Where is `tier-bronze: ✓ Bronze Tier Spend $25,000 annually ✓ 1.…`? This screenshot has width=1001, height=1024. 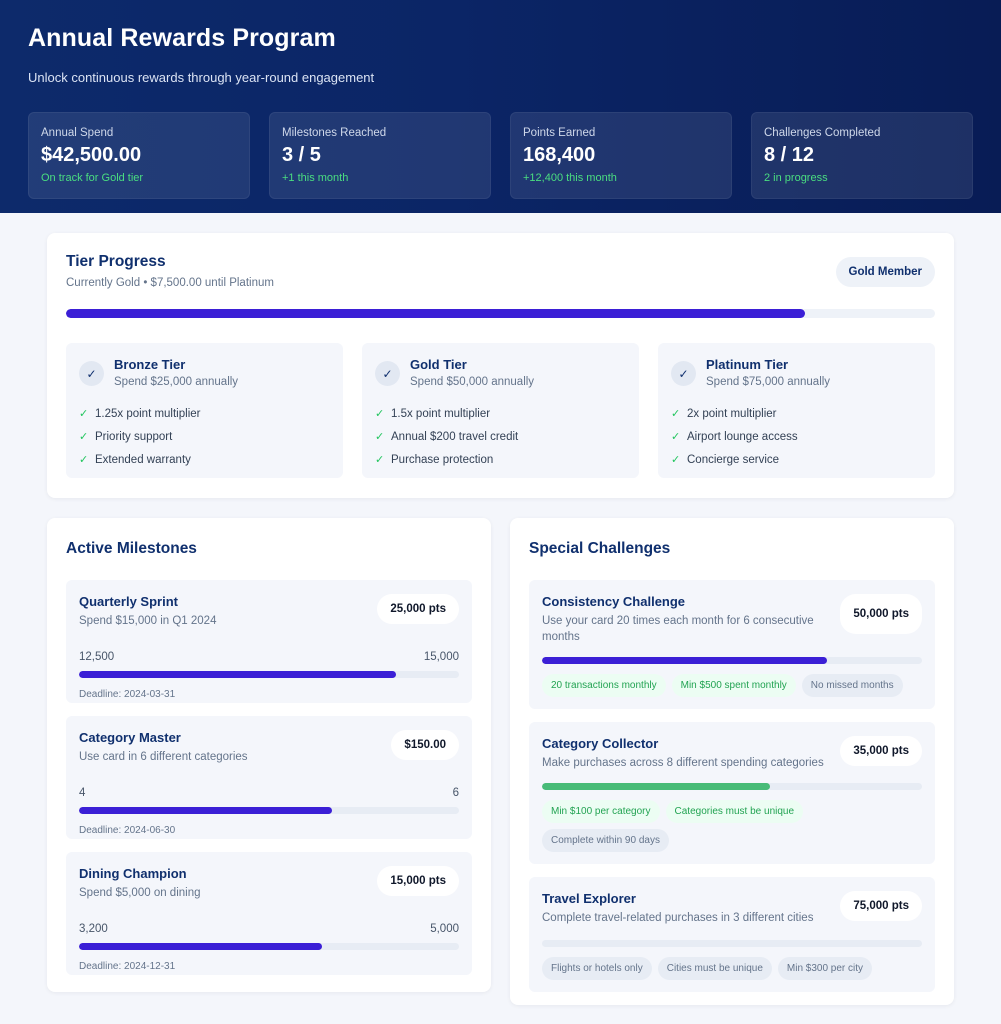
tier-bronze: ✓ Bronze Tier Spend $25,000 annually ✓ 1.… is located at coordinates (204, 410).